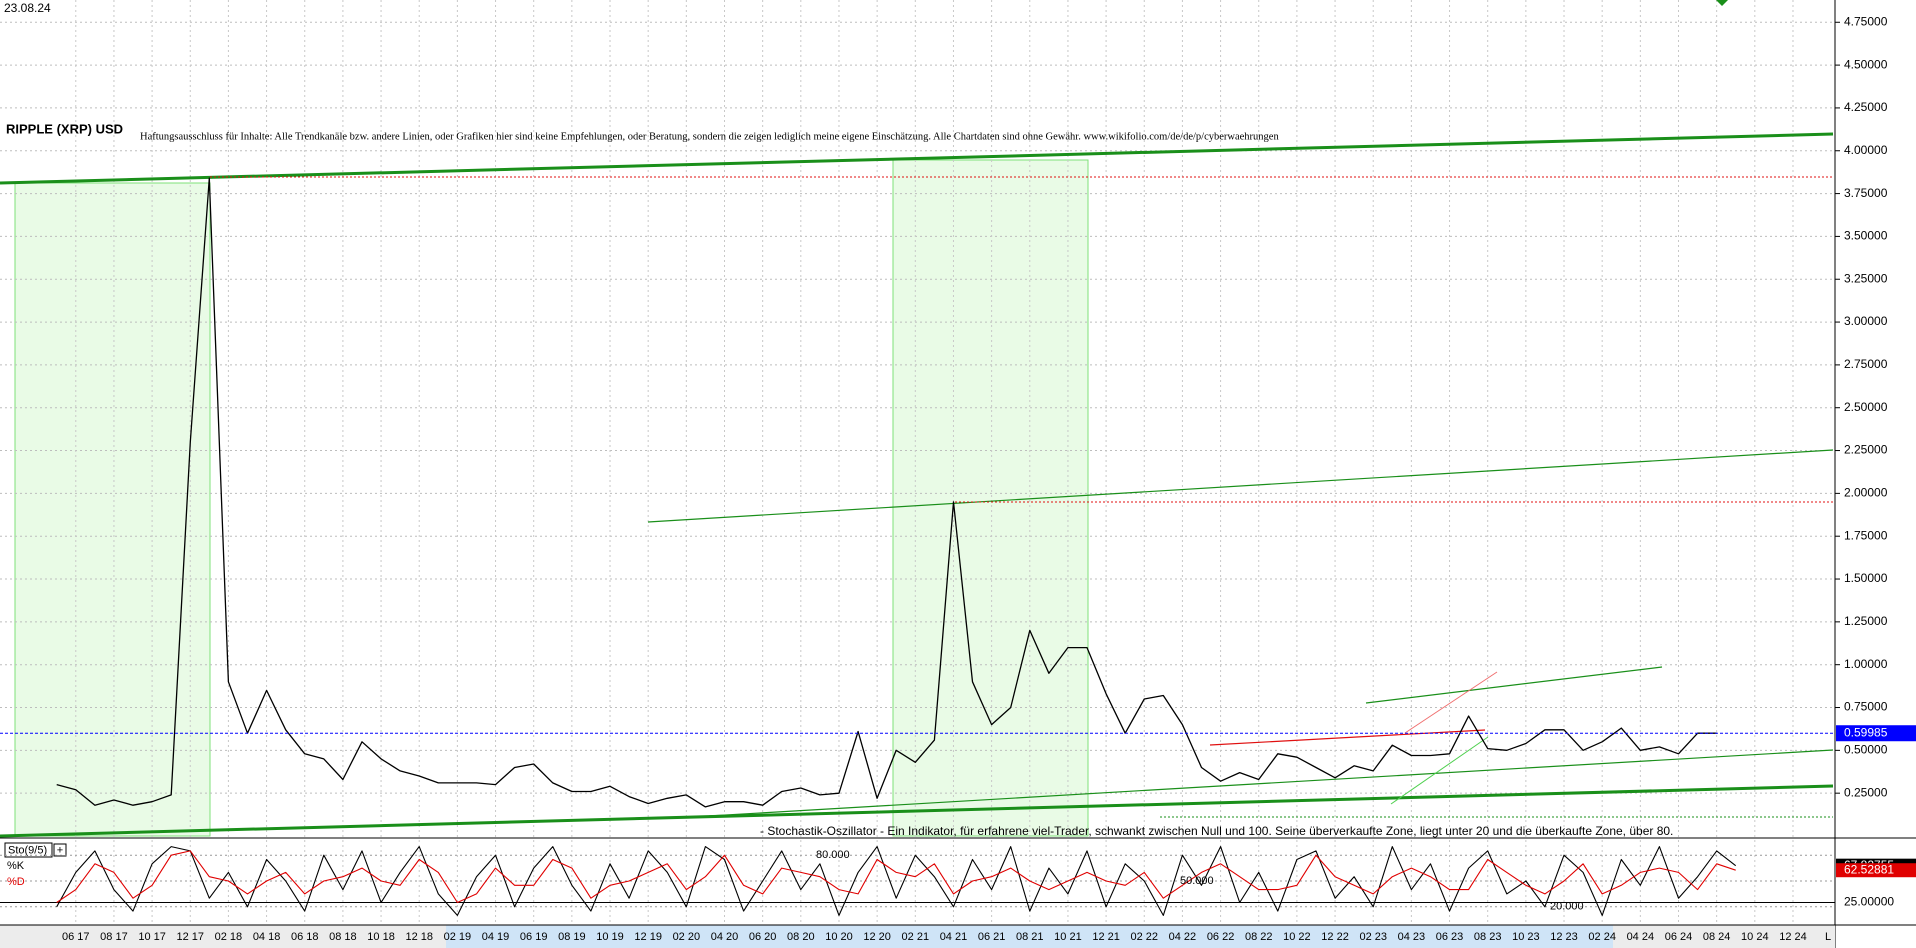 The height and width of the screenshot is (948, 1916). I want to click on x-tick-label: 10 17, so click(152, 937).